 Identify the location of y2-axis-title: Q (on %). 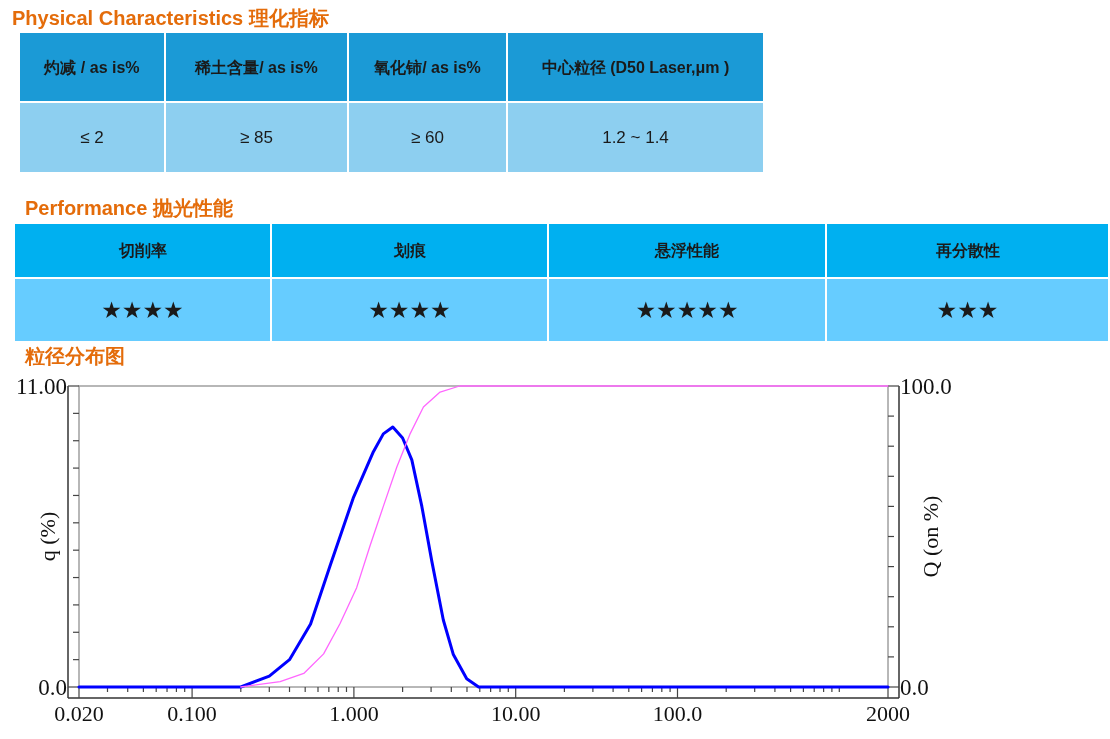
(930, 536).